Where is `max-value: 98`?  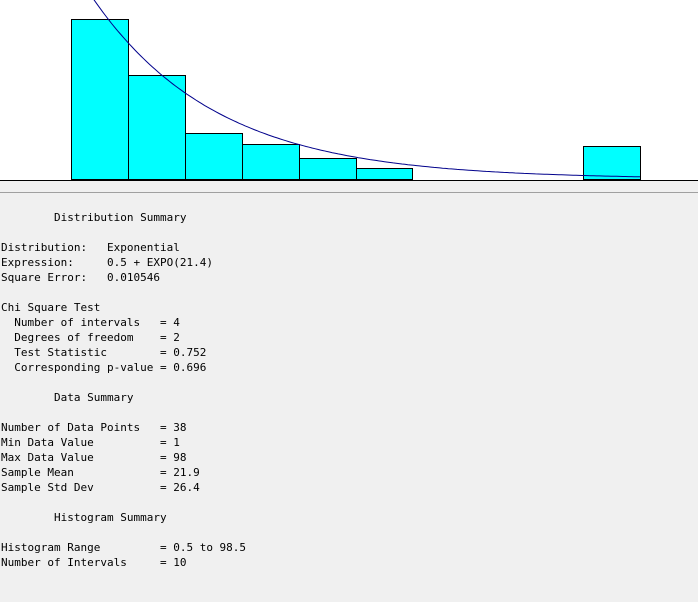 max-value: 98 is located at coordinates (180, 457).